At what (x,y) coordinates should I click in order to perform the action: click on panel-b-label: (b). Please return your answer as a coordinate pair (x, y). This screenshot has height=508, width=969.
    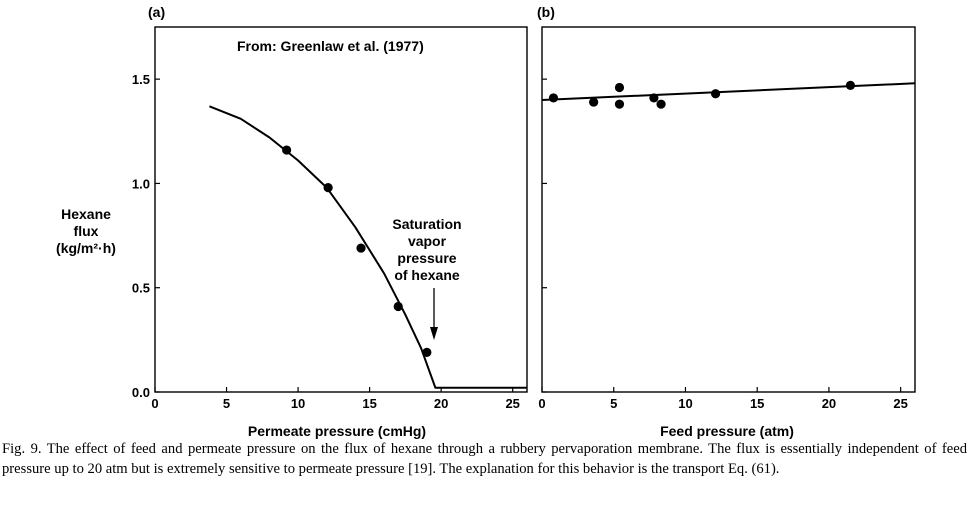
    Looking at the image, I should click on (546, 12).